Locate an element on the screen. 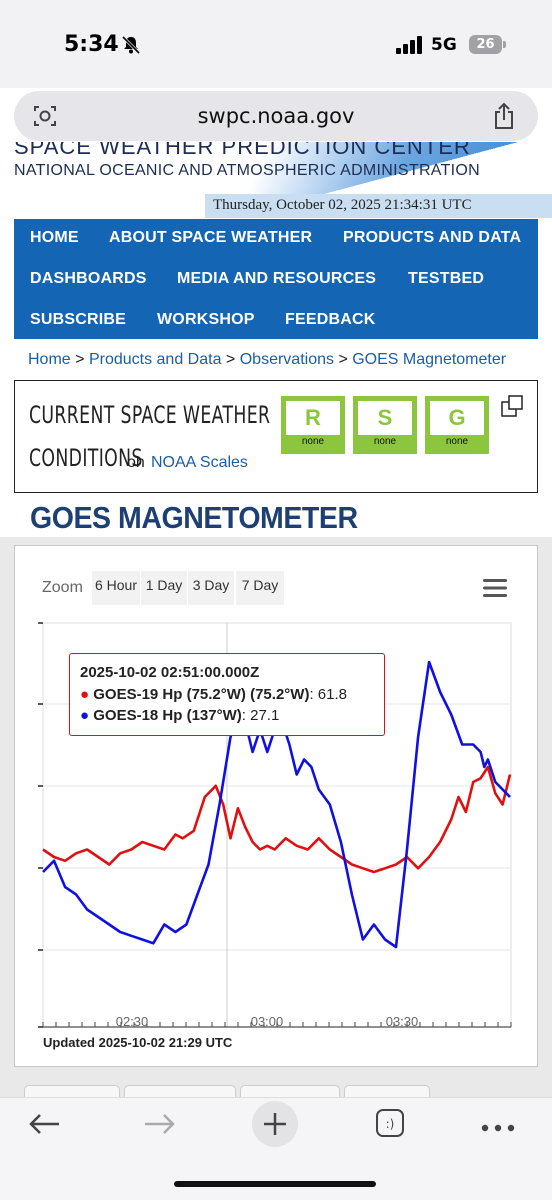 The image size is (552, 1200). scale-g: G none is located at coordinates (457, 425).